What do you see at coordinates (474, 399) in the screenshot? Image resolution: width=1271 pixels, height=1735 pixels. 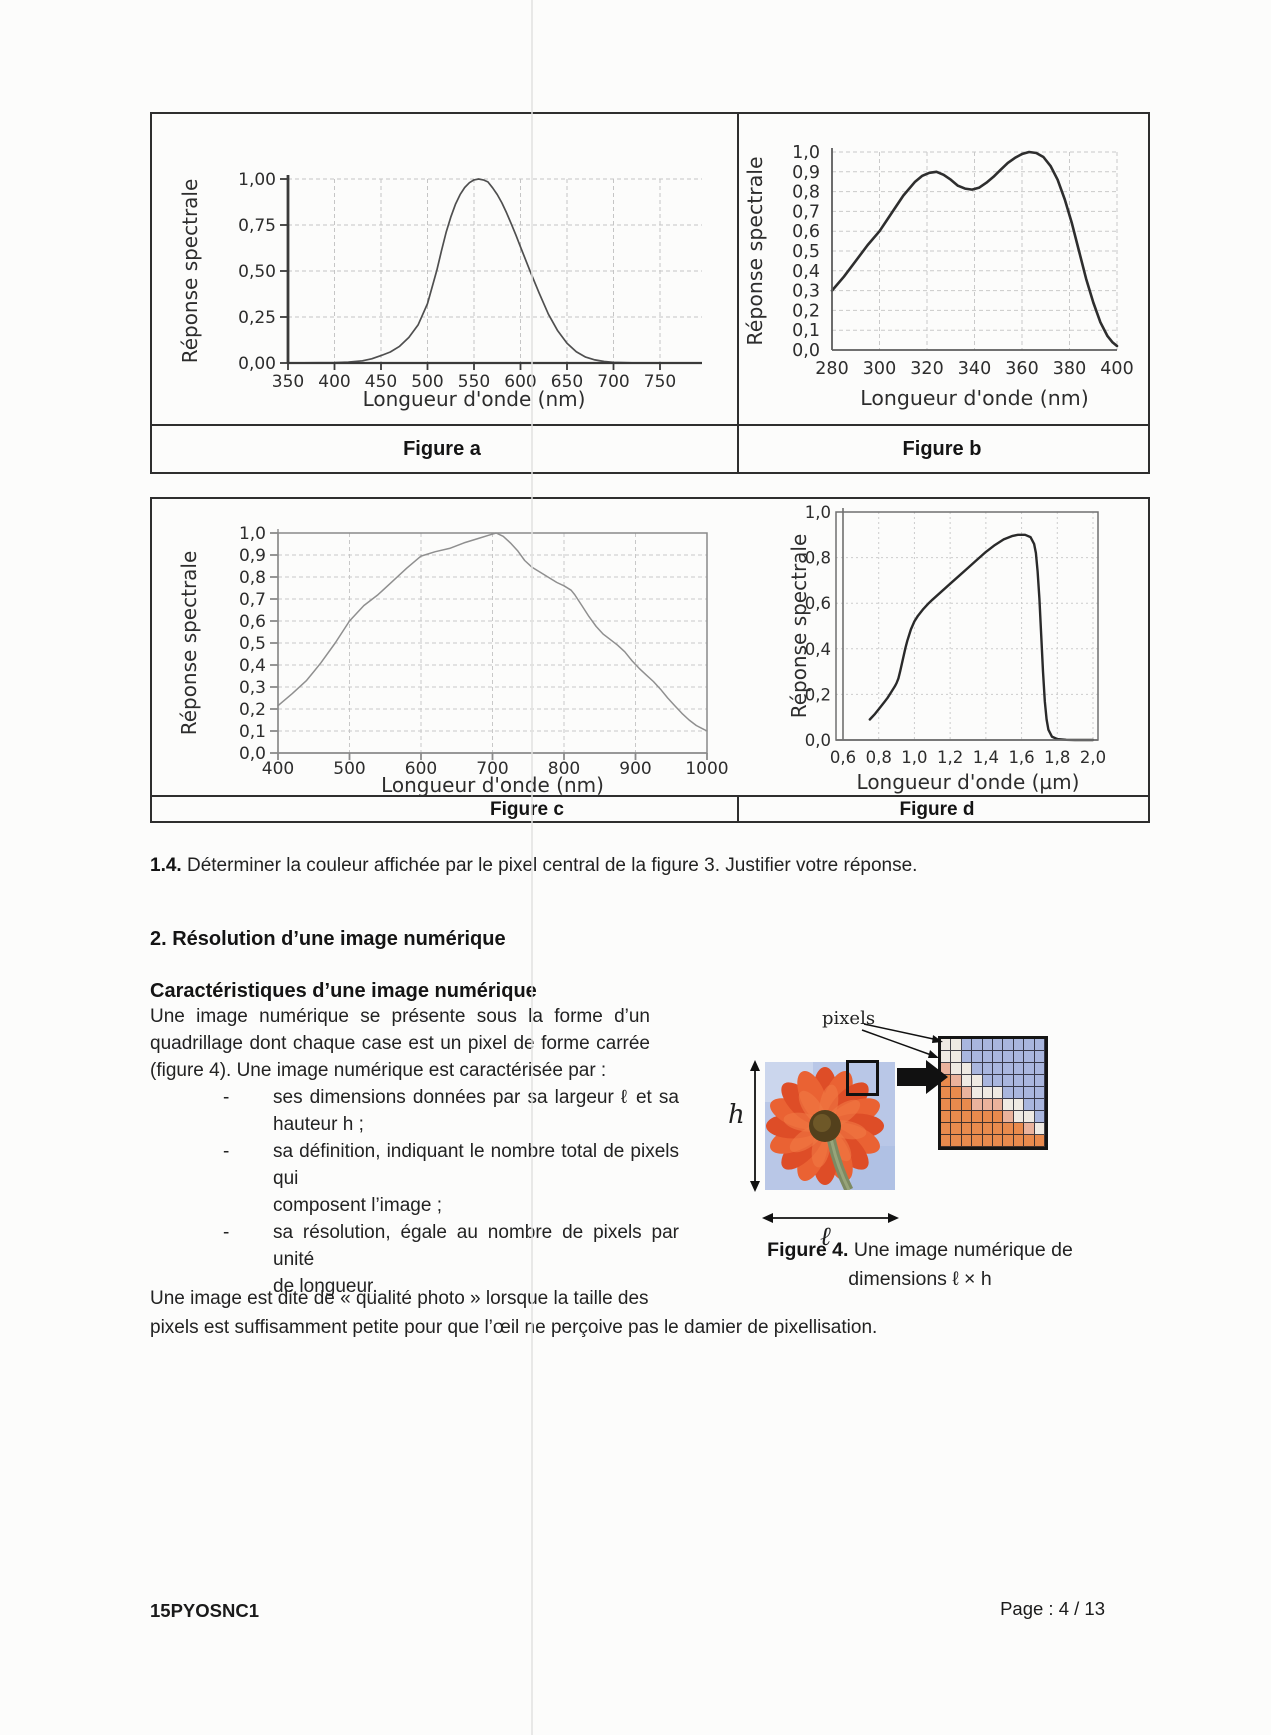 I see `svg-text: Longueur d'onde (nm)` at bounding box center [474, 399].